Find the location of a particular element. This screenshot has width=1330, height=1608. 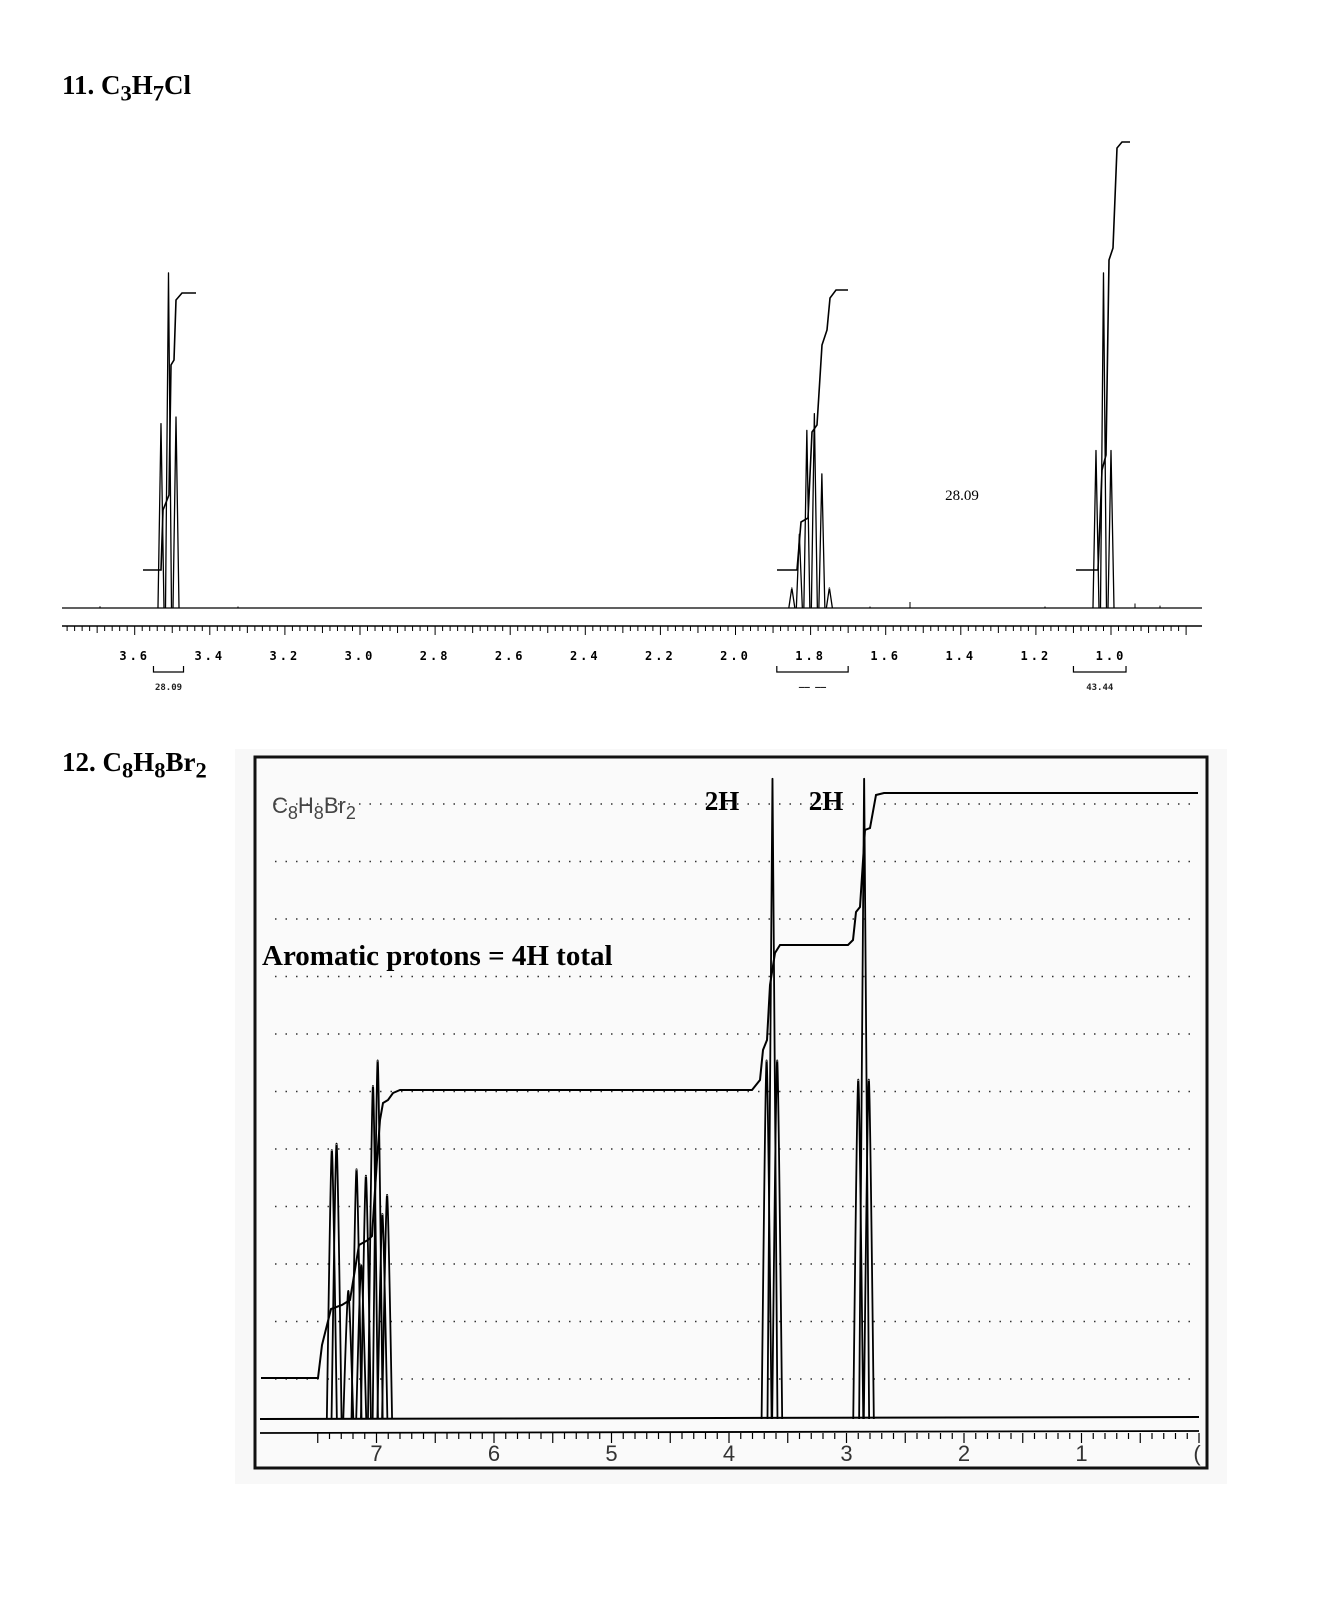

tick-label: 3 is located at coordinates (846, 1453).